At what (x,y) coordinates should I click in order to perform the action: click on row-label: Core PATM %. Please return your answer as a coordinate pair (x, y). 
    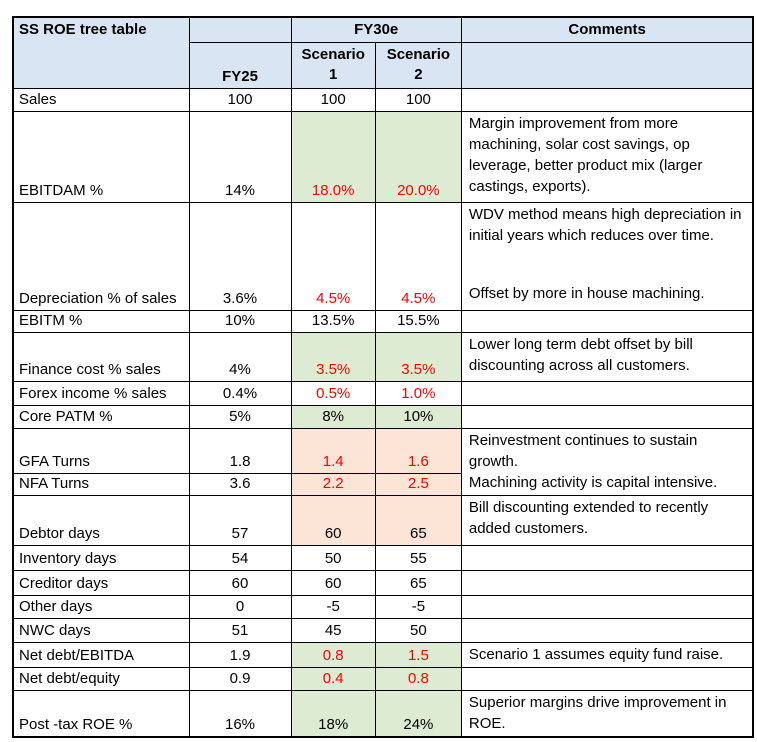
    Looking at the image, I should click on (101, 417).